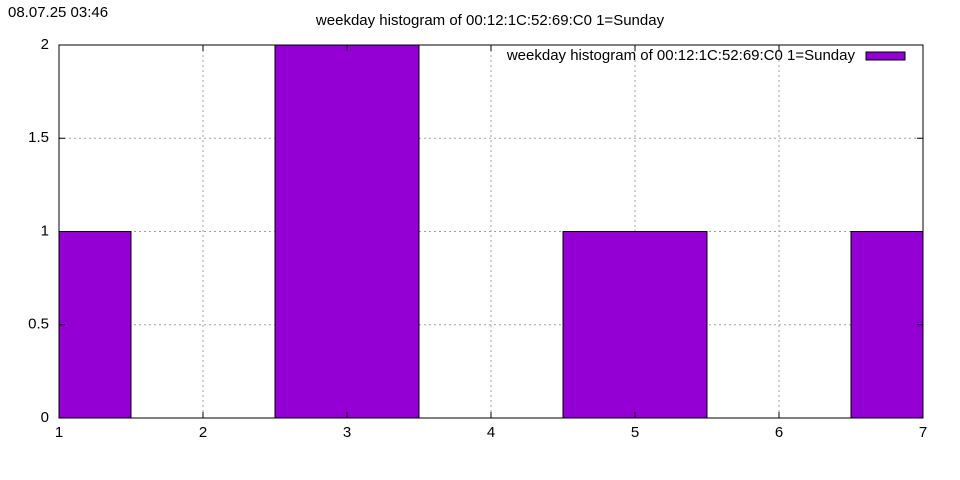 Image resolution: width=960 pixels, height=480 pixels. Describe the element at coordinates (347, 432) in the screenshot. I see `x-tick-label: 3` at that location.